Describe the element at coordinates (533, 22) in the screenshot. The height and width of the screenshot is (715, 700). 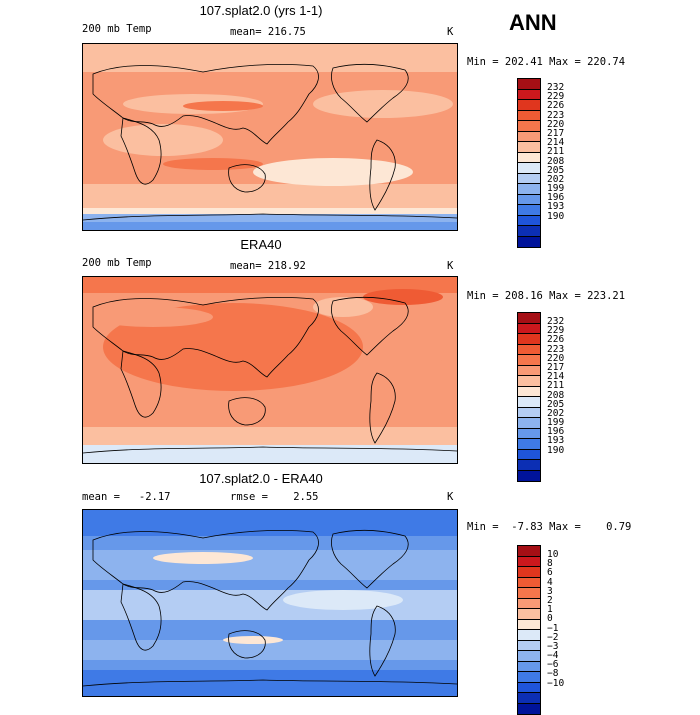
I see `season-label: ANN` at that location.